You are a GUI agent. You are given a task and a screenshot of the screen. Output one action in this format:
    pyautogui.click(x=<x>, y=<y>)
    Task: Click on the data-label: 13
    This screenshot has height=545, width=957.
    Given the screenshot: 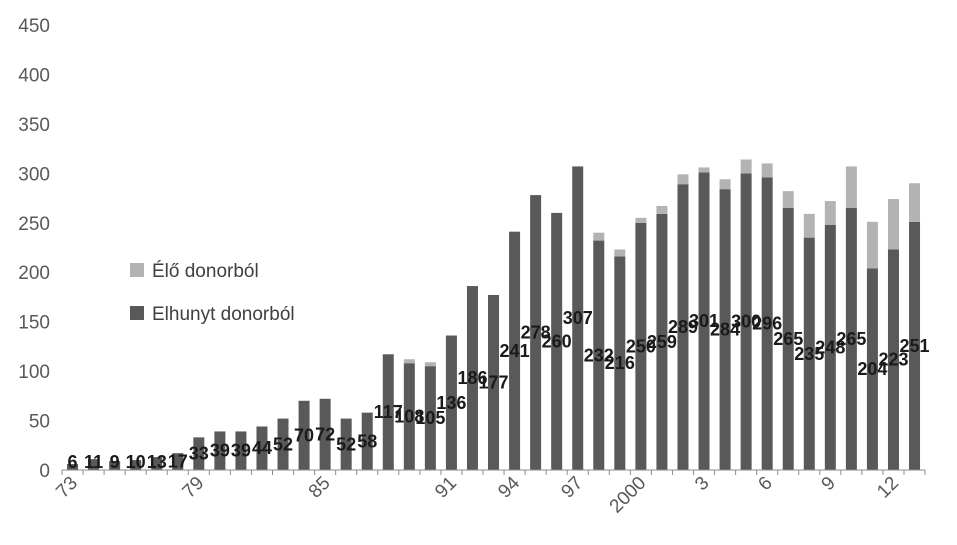 What is the action you would take?
    pyautogui.click(x=157, y=462)
    